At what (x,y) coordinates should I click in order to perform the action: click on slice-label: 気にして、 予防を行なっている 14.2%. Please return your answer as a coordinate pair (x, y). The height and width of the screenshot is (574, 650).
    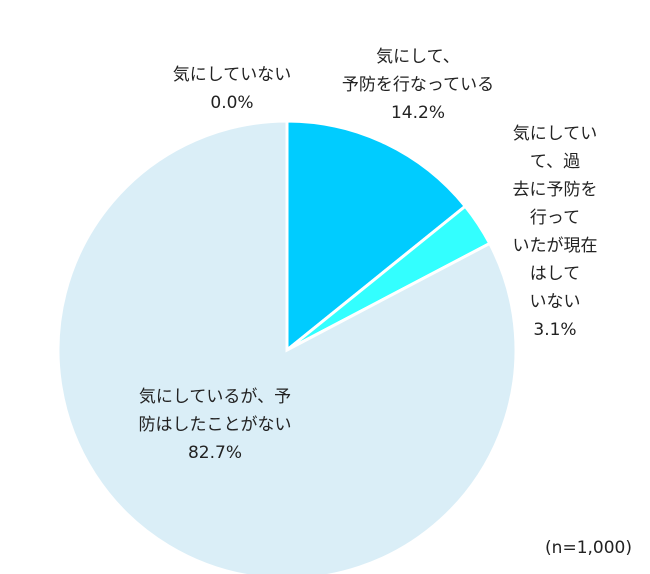
    Looking at the image, I should click on (418, 85).